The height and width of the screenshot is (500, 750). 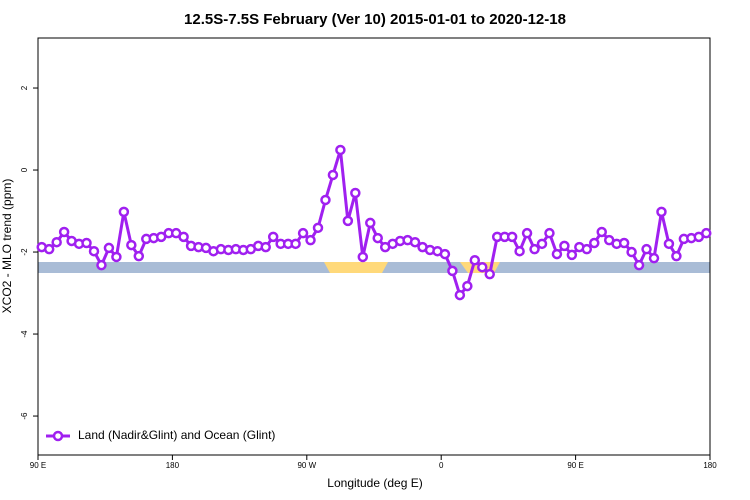 What do you see at coordinates (24, 416) in the screenshot?
I see `y-tick-label: -6` at bounding box center [24, 416].